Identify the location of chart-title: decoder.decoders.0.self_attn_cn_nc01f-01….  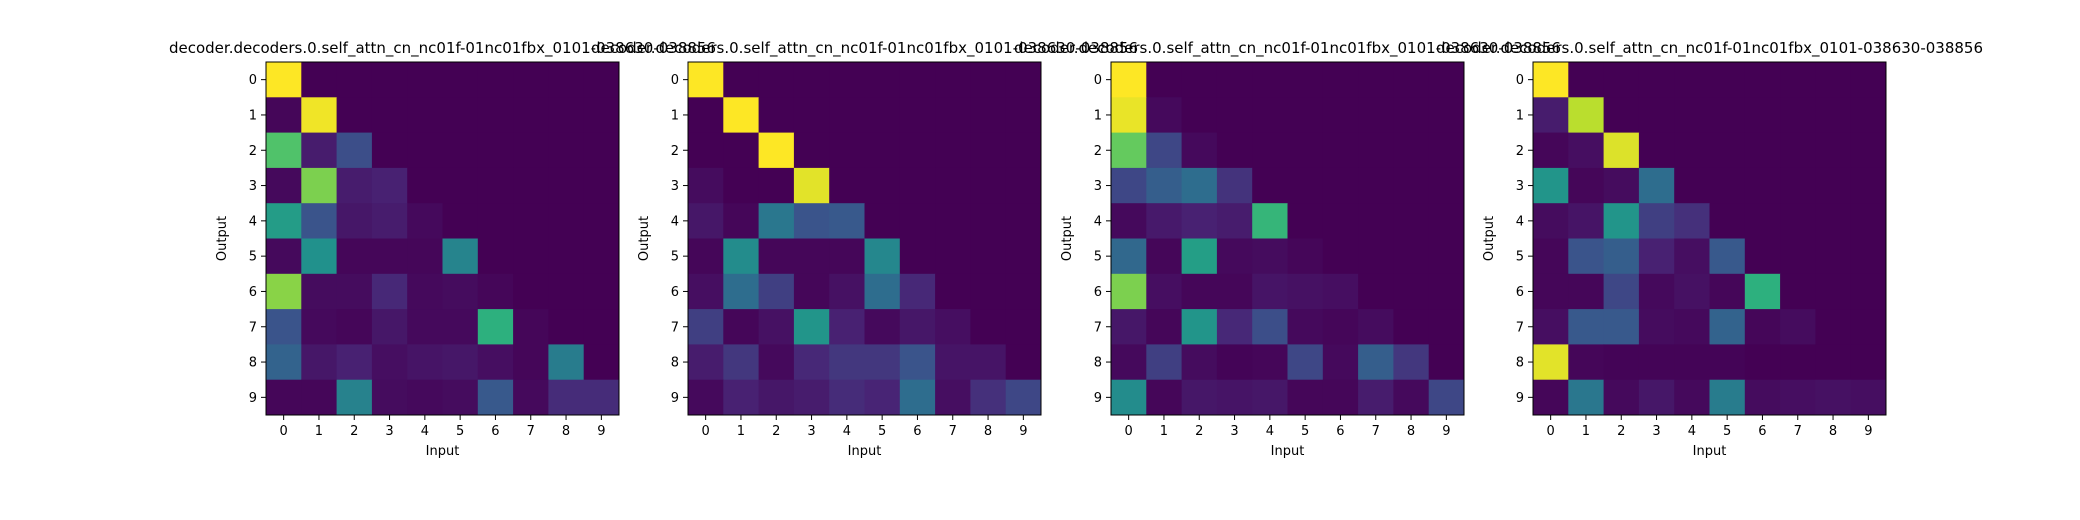
(442, 48).